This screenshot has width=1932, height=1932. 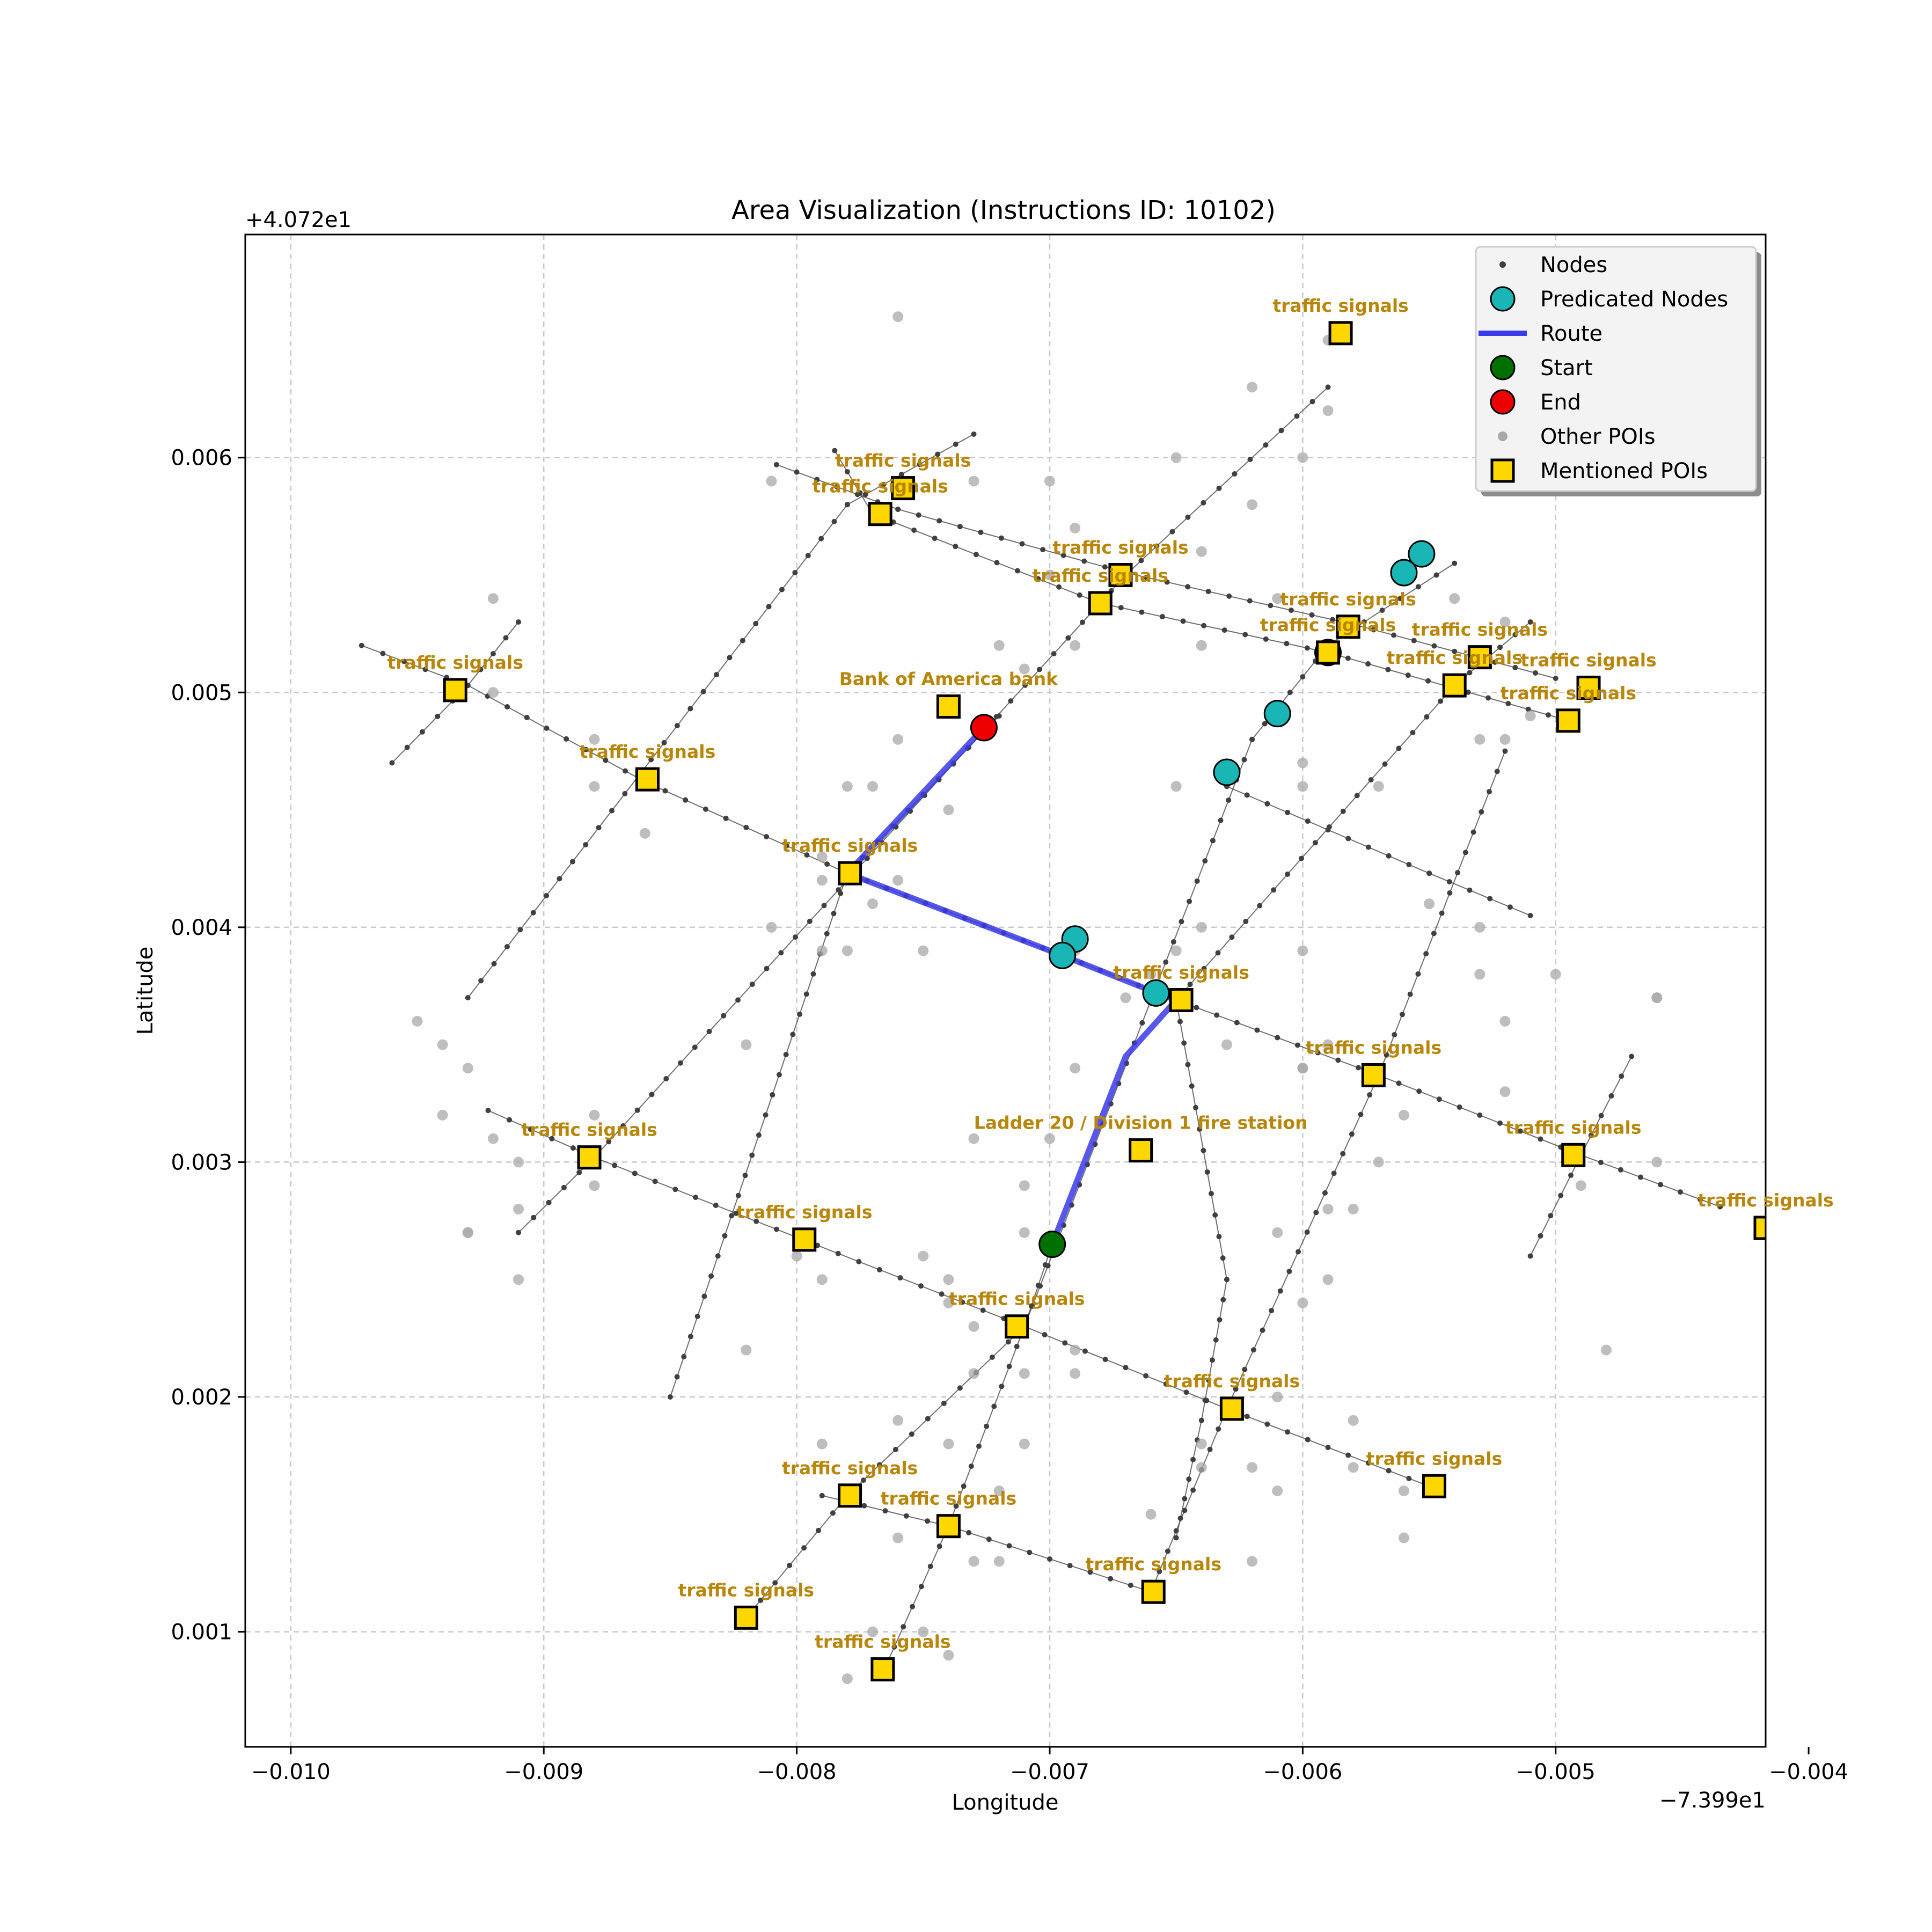 I want to click on y-offset-label: +4.072e1, so click(x=298, y=220).